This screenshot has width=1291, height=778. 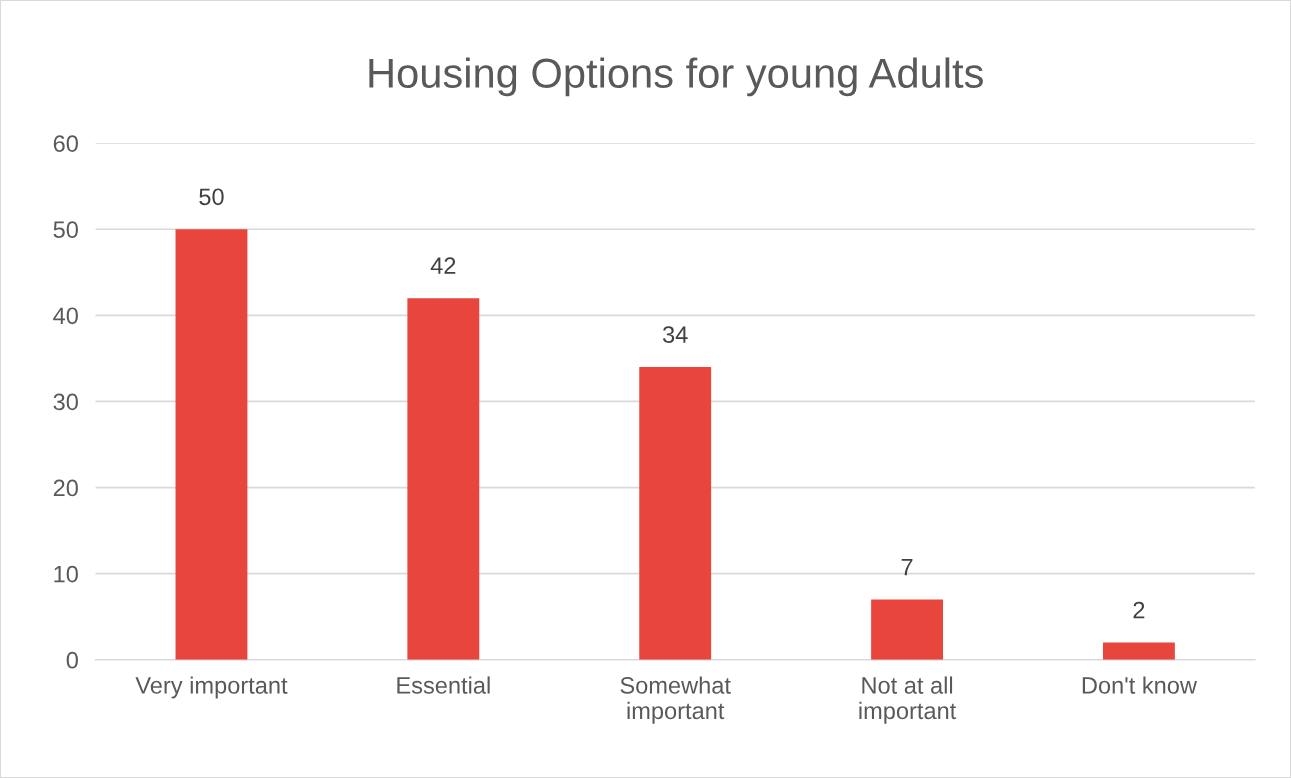 I want to click on y-tick-label: 30, so click(x=65, y=402).